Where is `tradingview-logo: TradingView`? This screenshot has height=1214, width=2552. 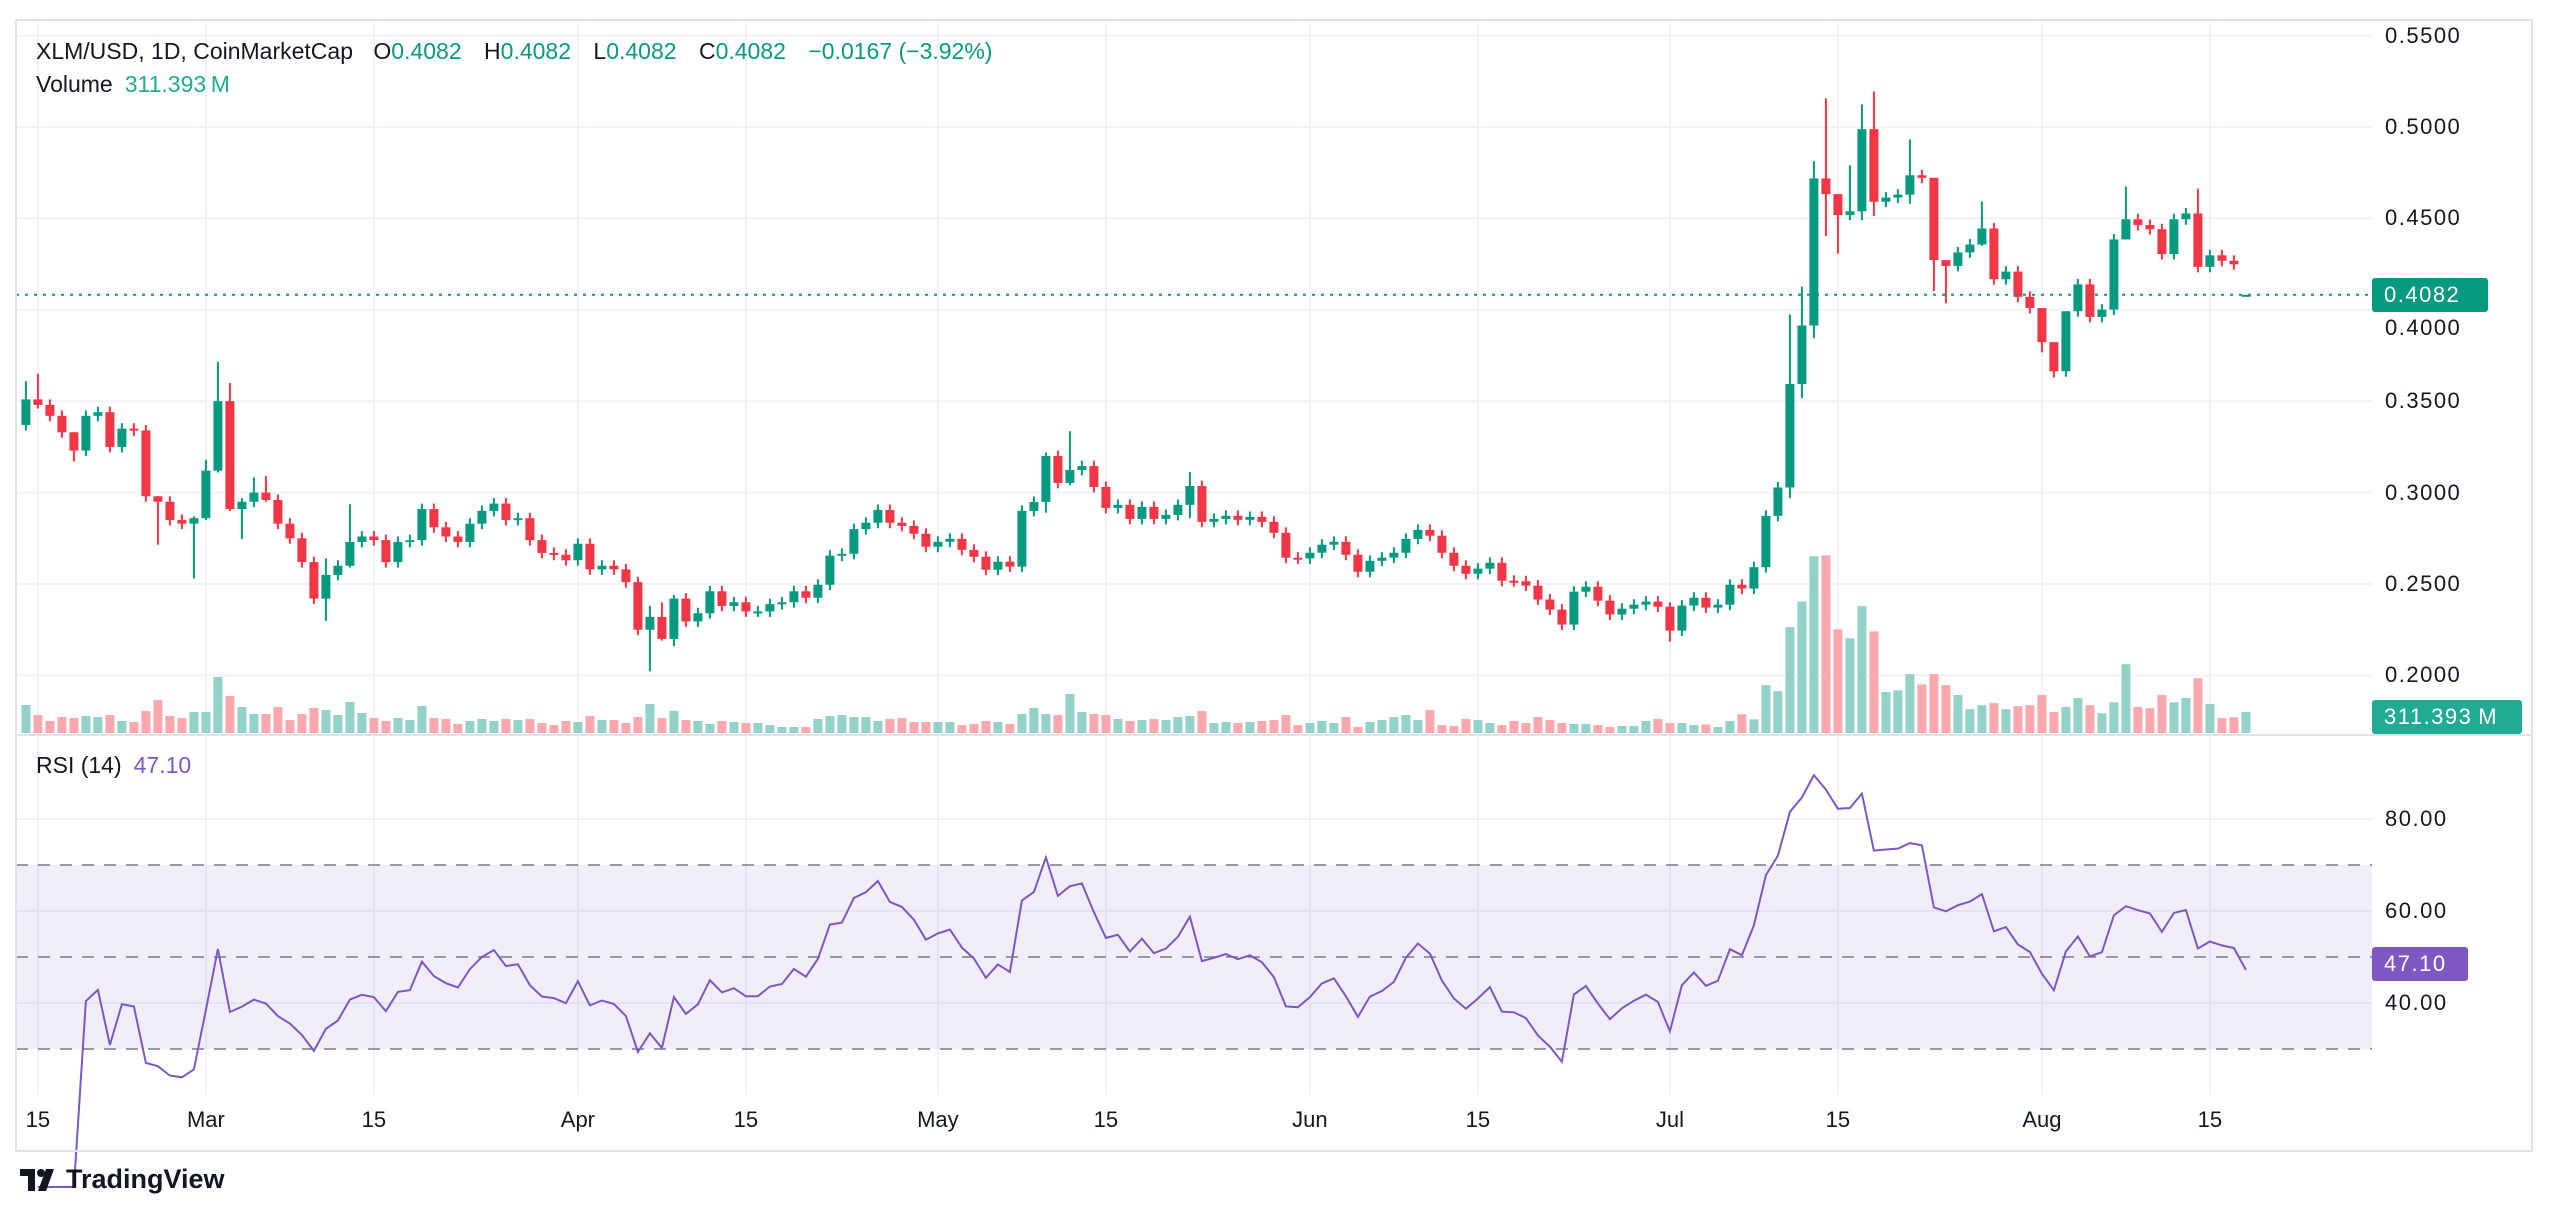 tradingview-logo: TradingView is located at coordinates (122, 1179).